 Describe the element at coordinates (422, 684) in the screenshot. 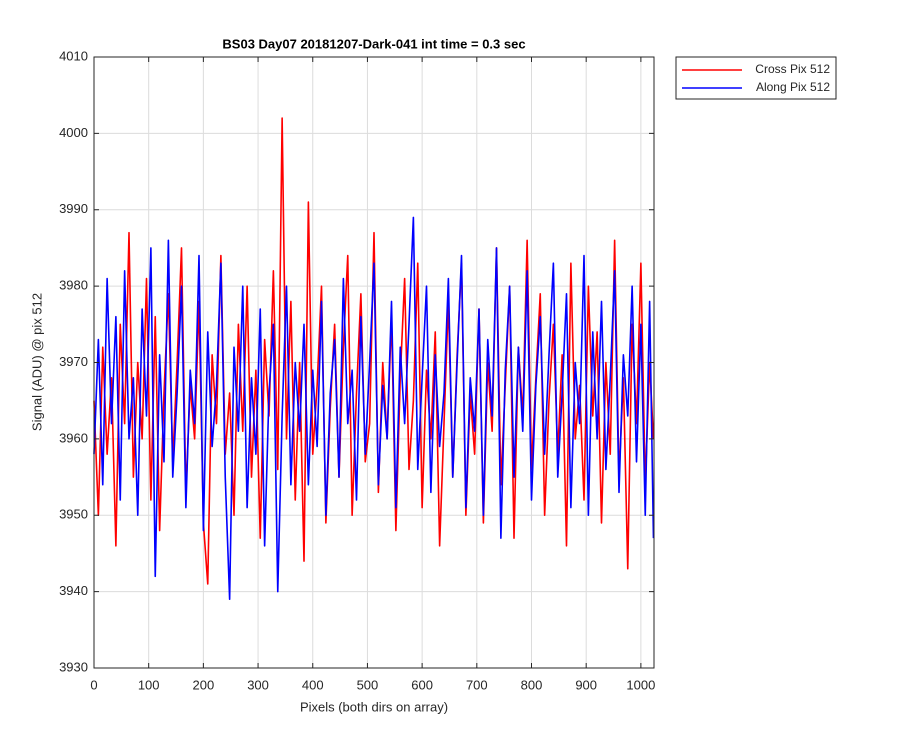

I see `x-tick-label: 600` at that location.